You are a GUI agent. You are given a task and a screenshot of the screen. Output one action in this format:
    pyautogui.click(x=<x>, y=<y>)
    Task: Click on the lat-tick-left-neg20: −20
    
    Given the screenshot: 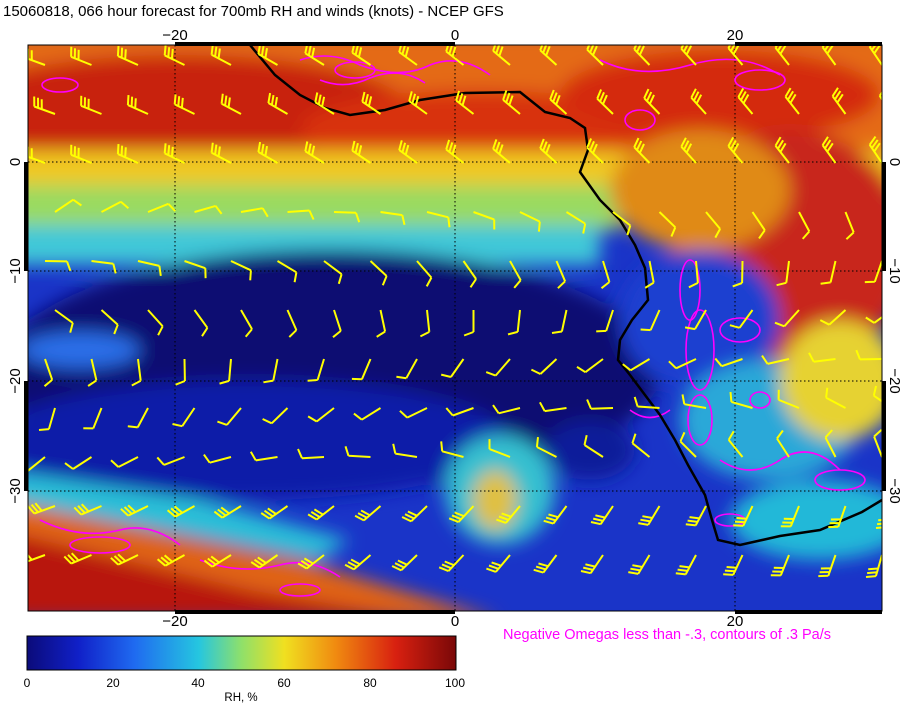 What is the action you would take?
    pyautogui.click(x=15, y=380)
    